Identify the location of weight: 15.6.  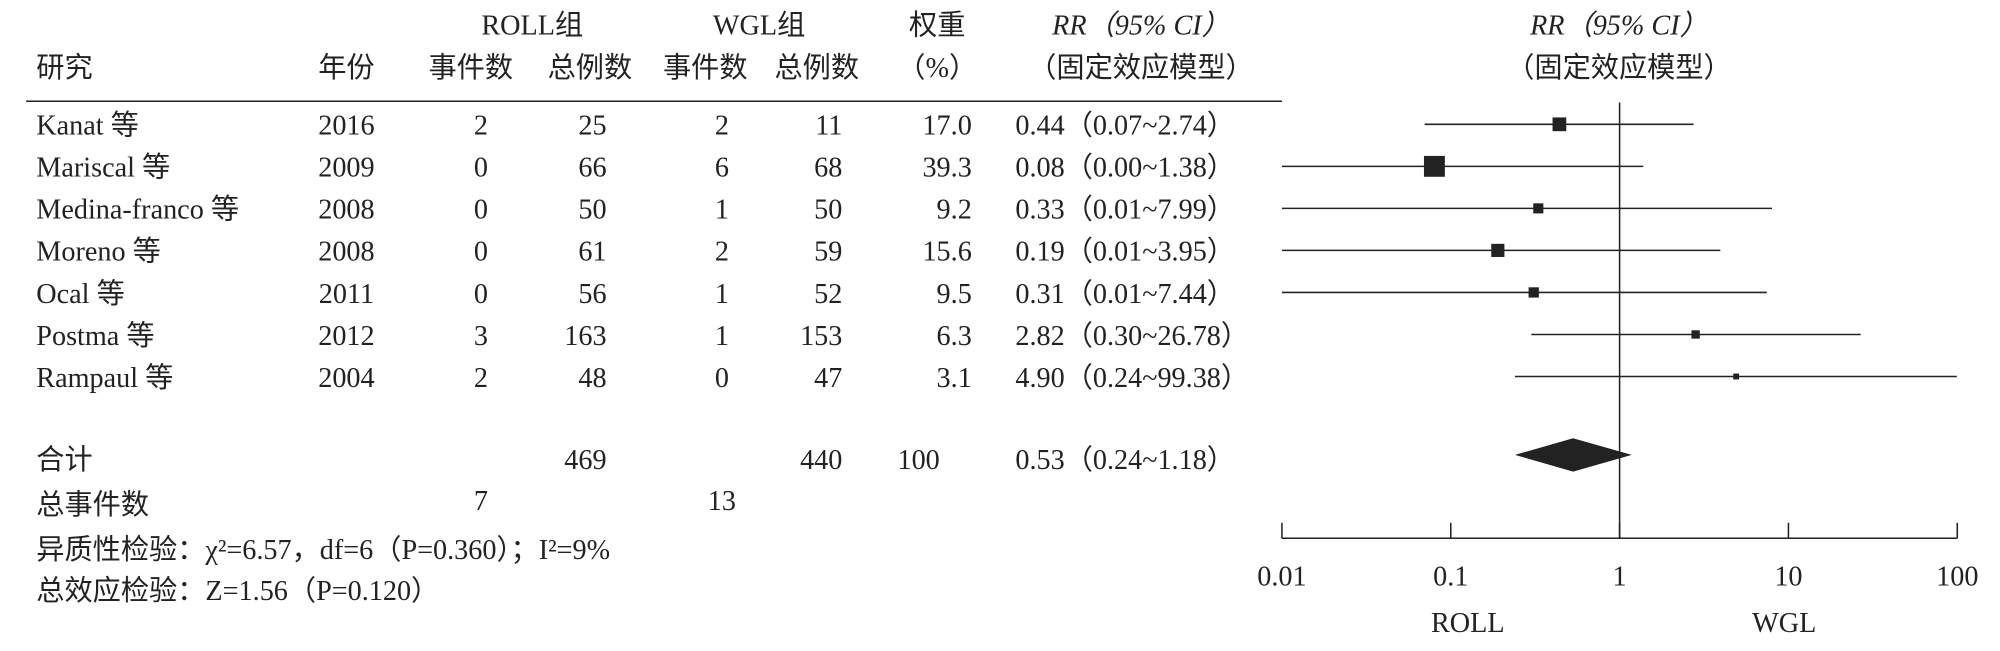
(946, 252).